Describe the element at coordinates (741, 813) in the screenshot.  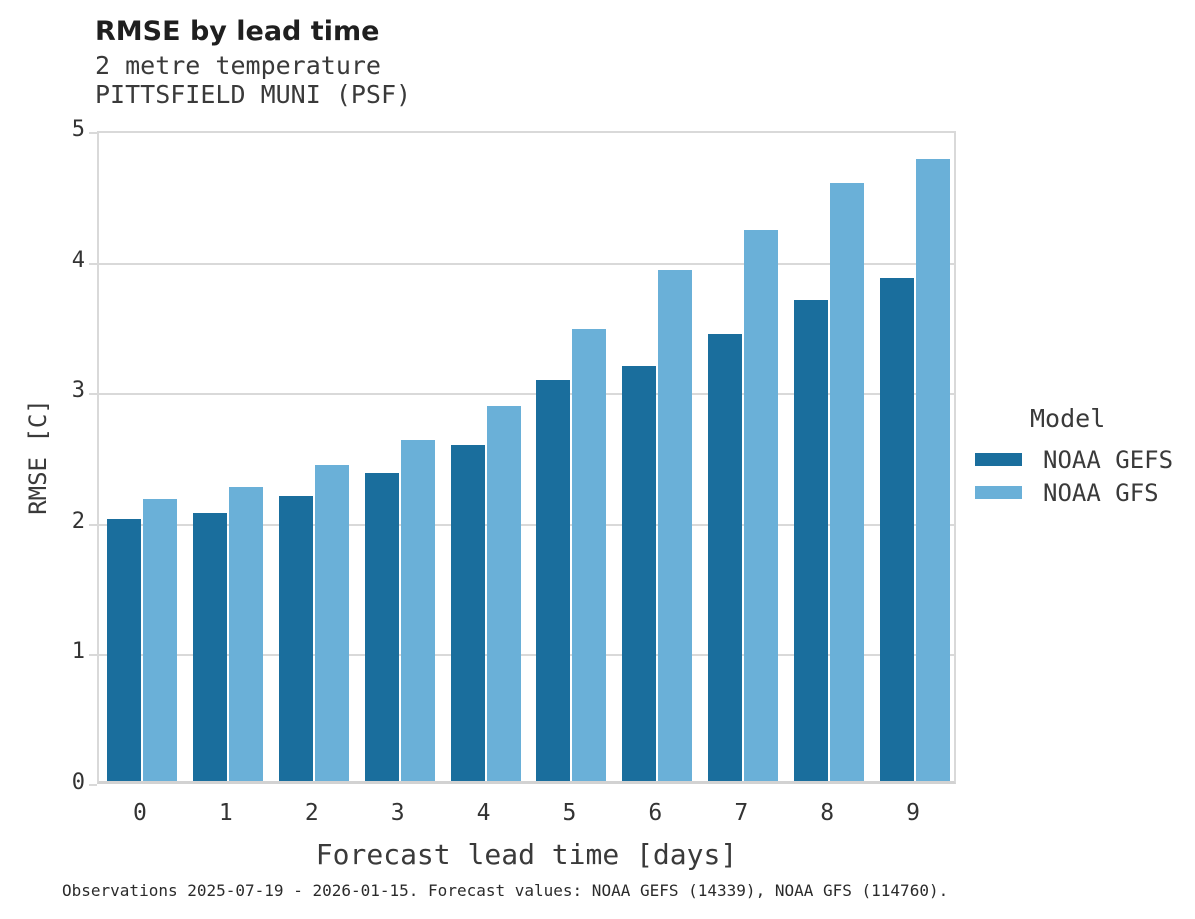
I see `x-tick-label: 7` at that location.